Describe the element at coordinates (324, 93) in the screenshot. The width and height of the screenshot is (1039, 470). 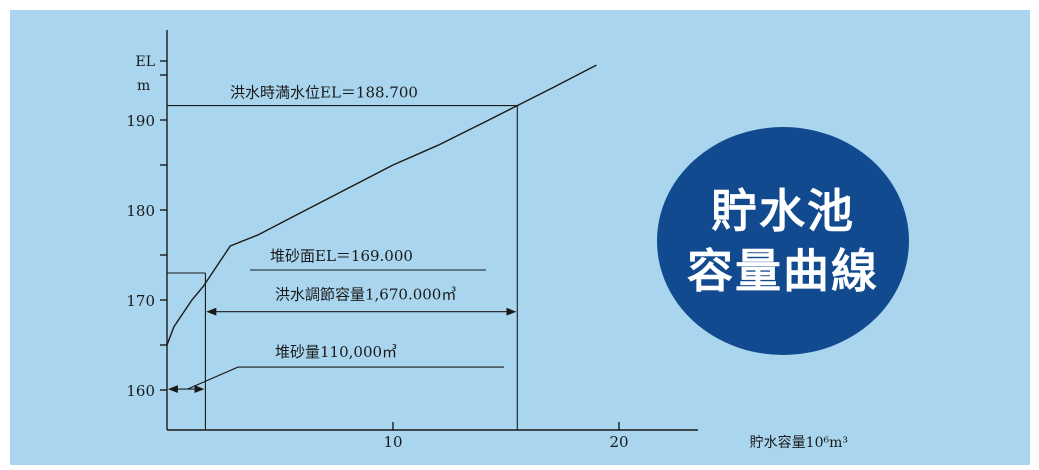
I see `annotation-flood-level: 洪水時満水位EL＝188.700` at that location.